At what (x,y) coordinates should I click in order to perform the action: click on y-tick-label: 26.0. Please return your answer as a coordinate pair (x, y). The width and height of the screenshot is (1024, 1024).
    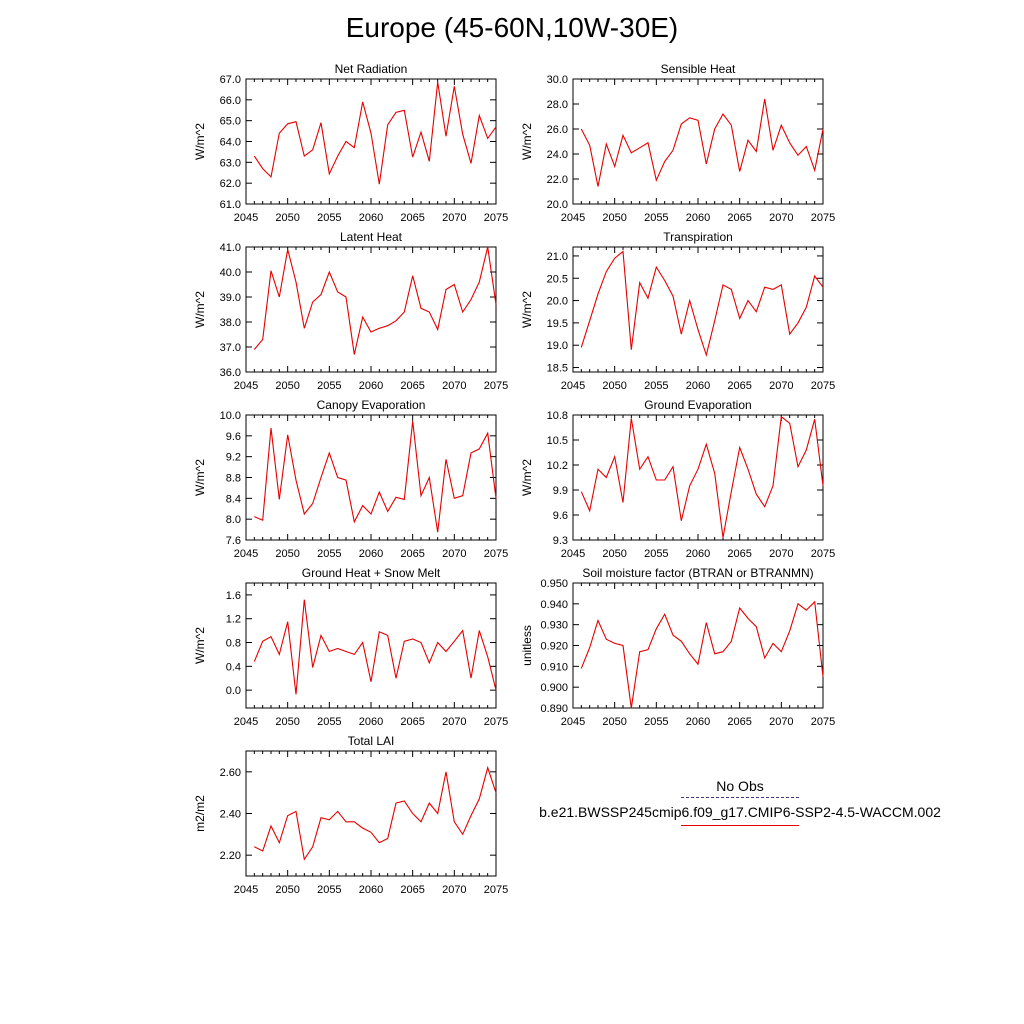
    Looking at the image, I should click on (557, 130).